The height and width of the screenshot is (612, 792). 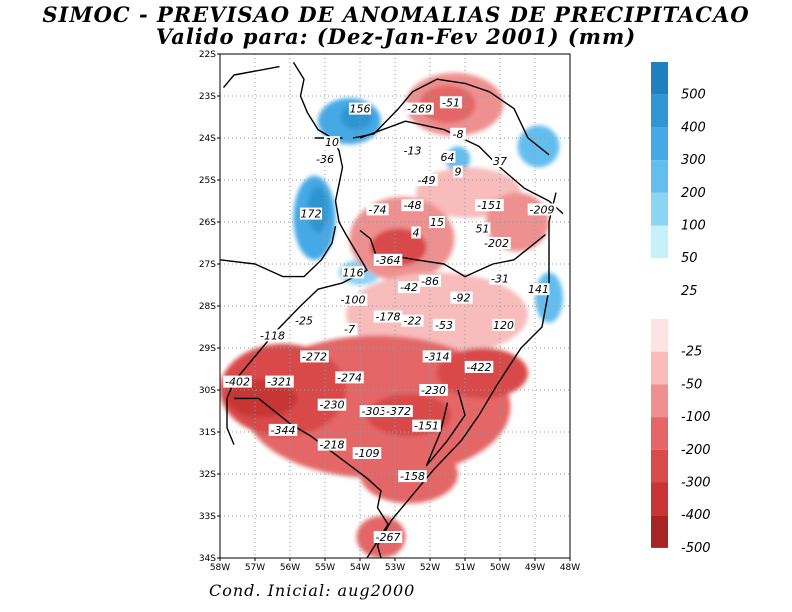 What do you see at coordinates (207, 265) in the screenshot?
I see `lat-tick-label: 27S` at bounding box center [207, 265].